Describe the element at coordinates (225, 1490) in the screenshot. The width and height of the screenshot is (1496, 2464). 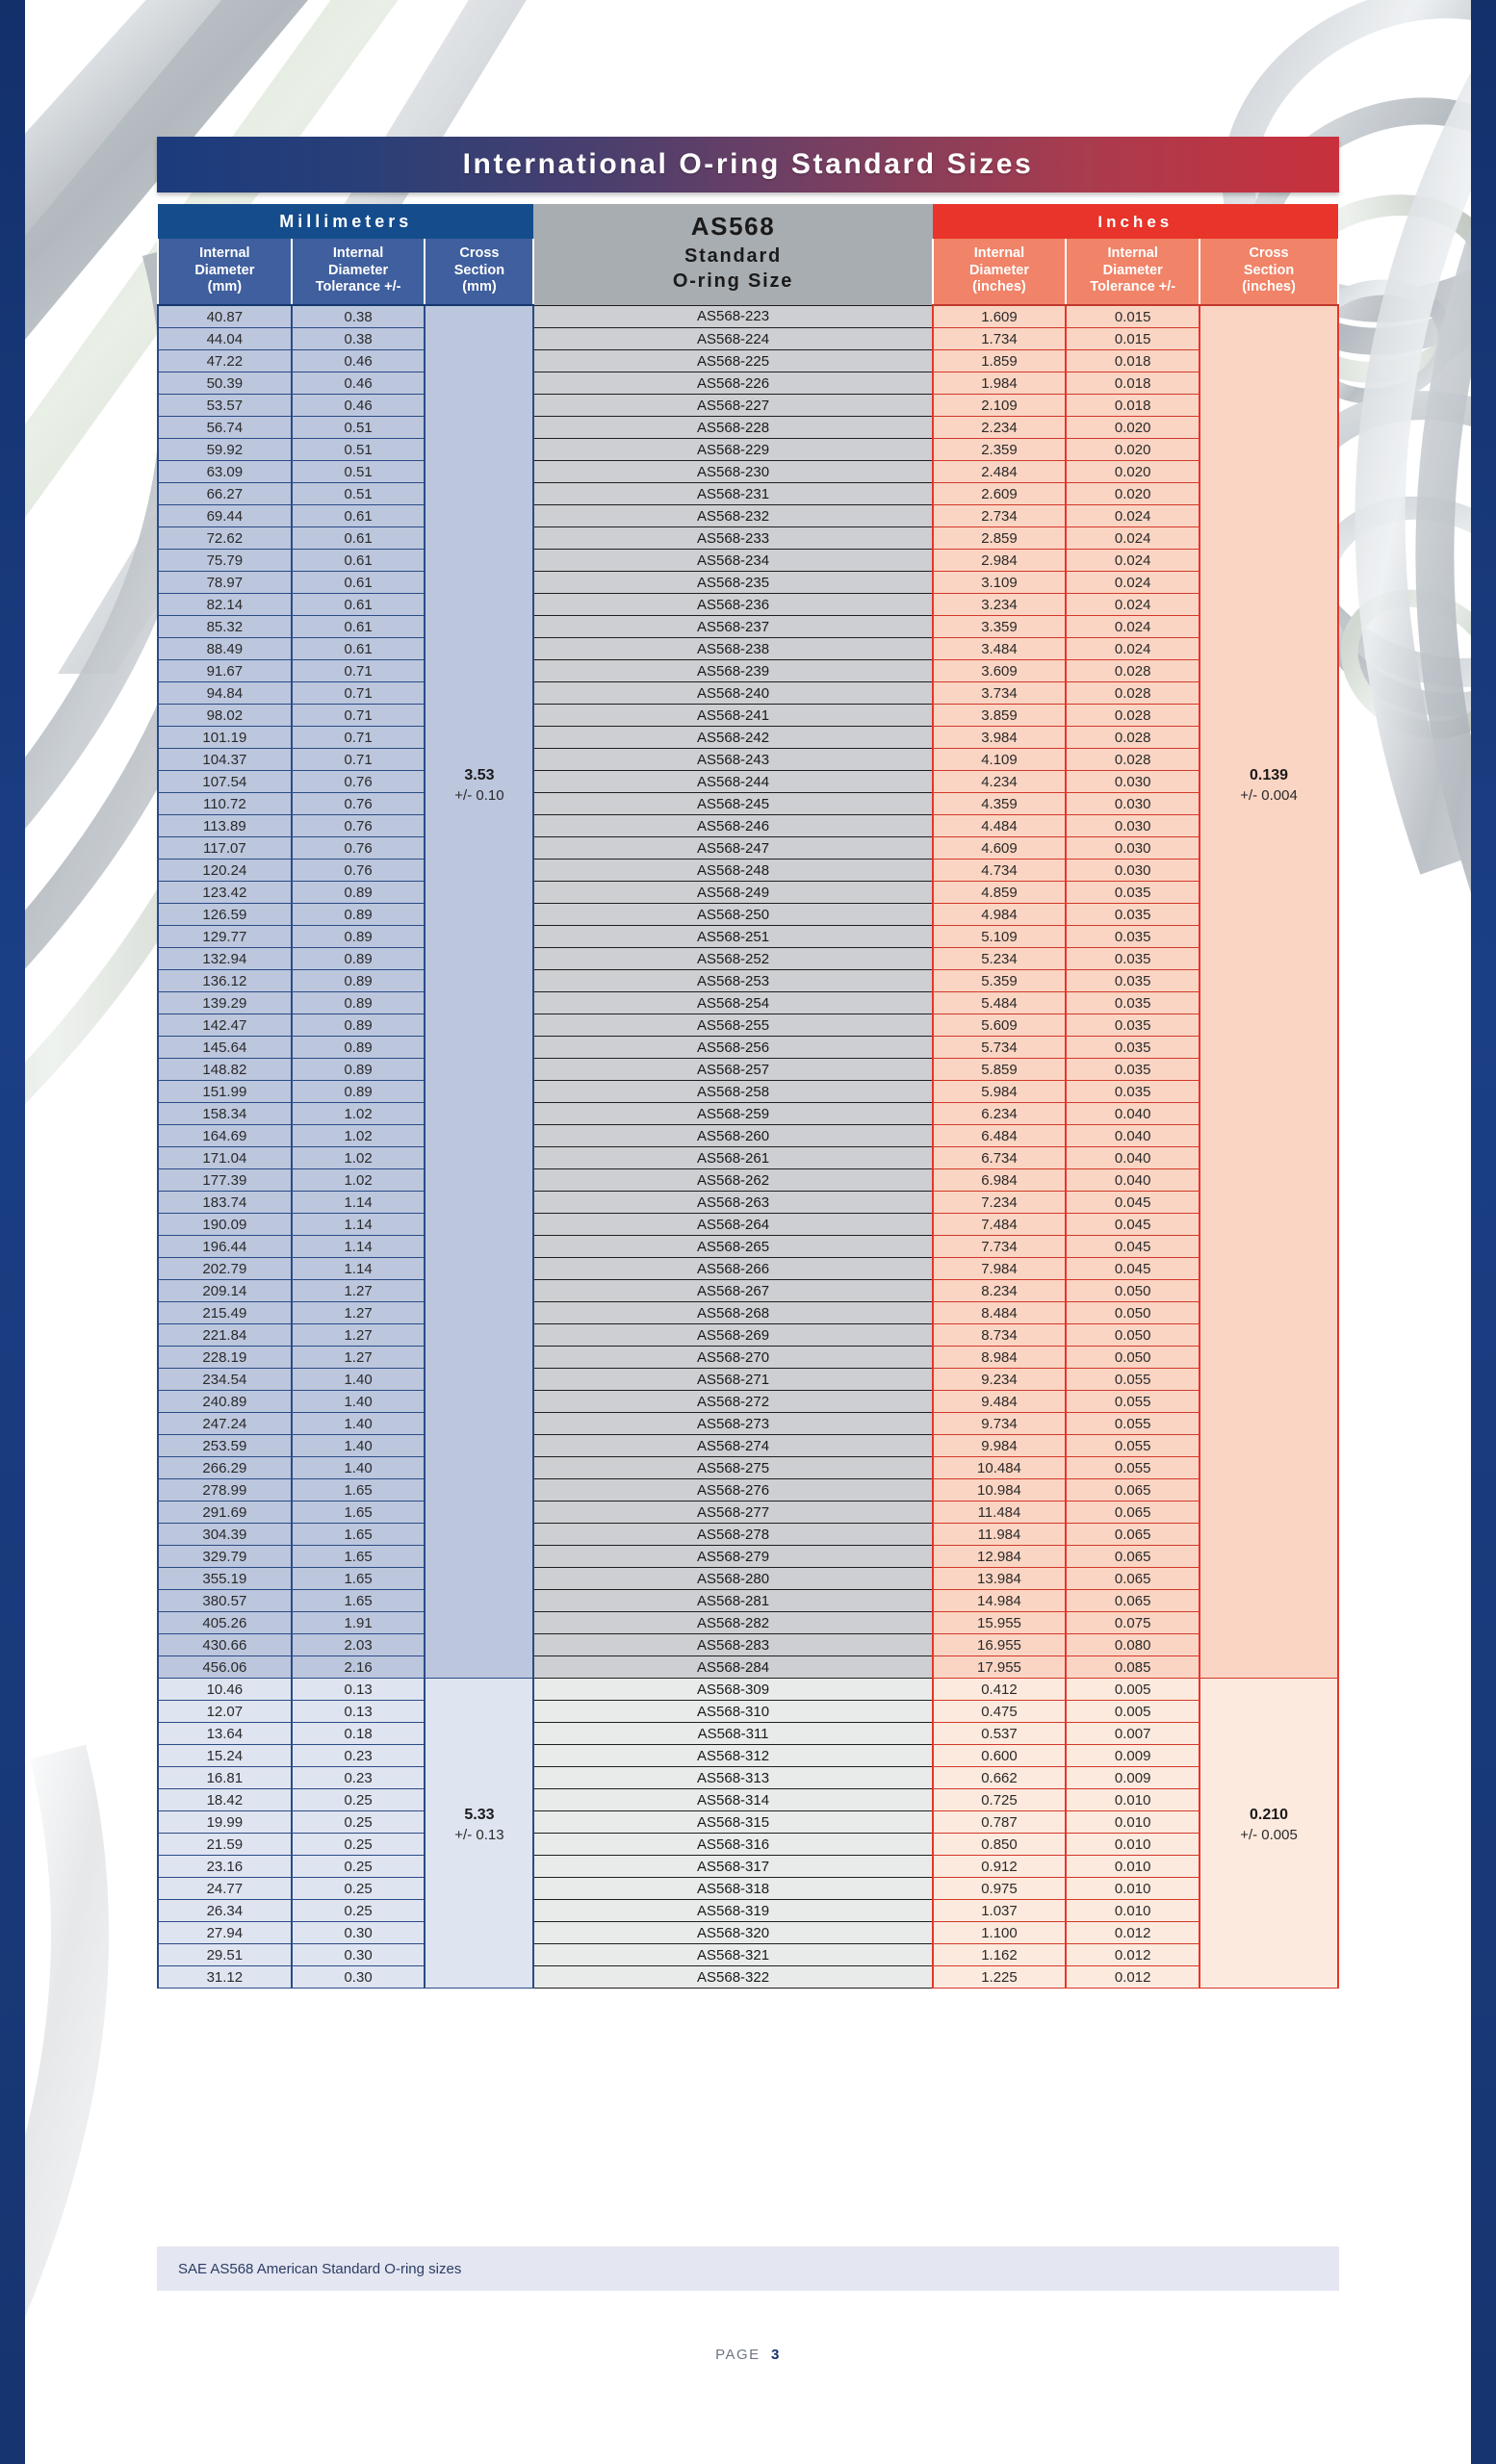
I see `cell-mm-internal-diameter: 278.99` at that location.